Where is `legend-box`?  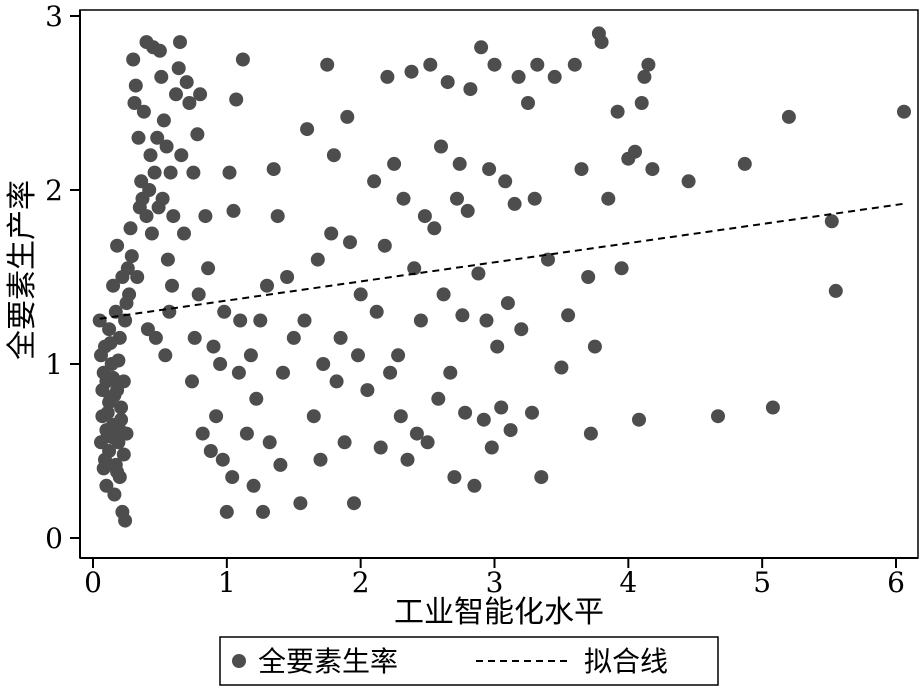
legend-box is located at coordinates (469, 661).